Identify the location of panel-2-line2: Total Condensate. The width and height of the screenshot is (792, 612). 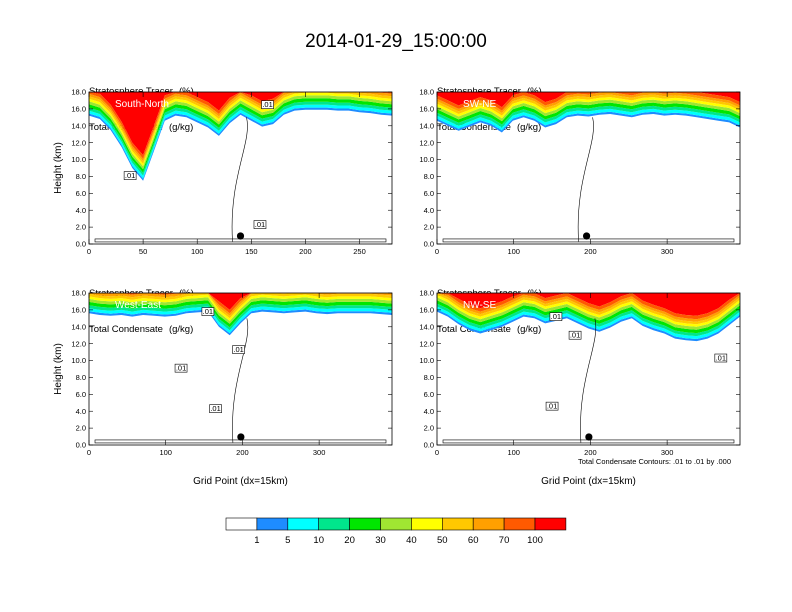
(474, 127).